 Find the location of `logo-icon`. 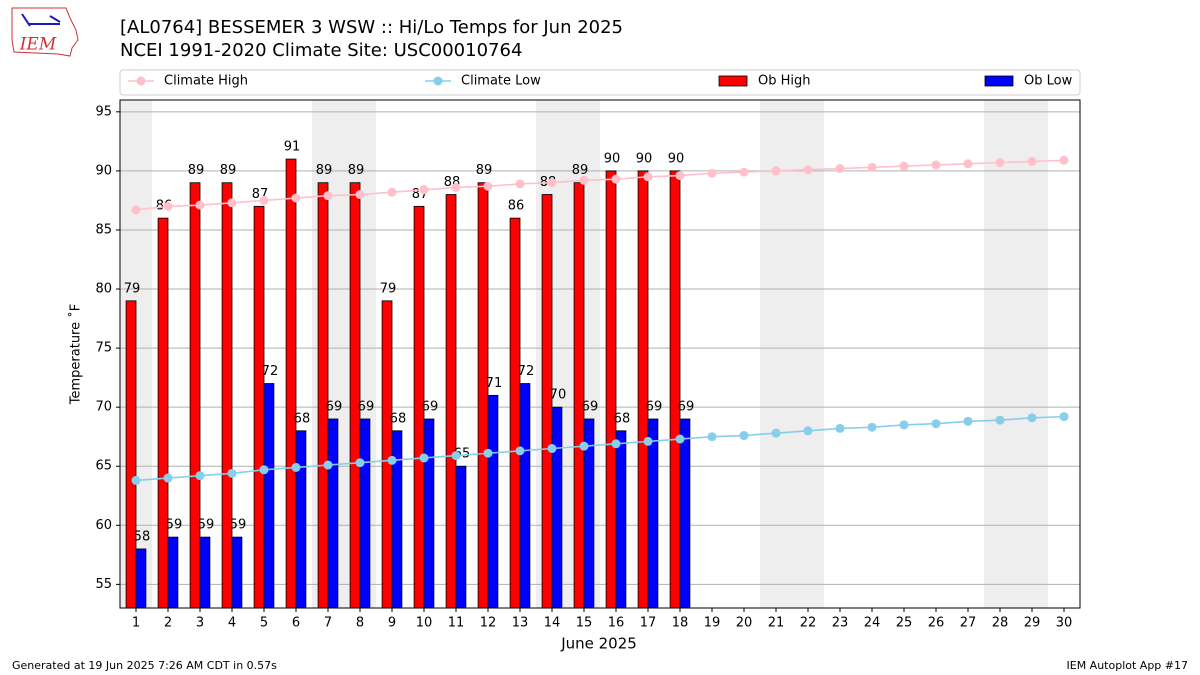

logo-icon is located at coordinates (41, 20).